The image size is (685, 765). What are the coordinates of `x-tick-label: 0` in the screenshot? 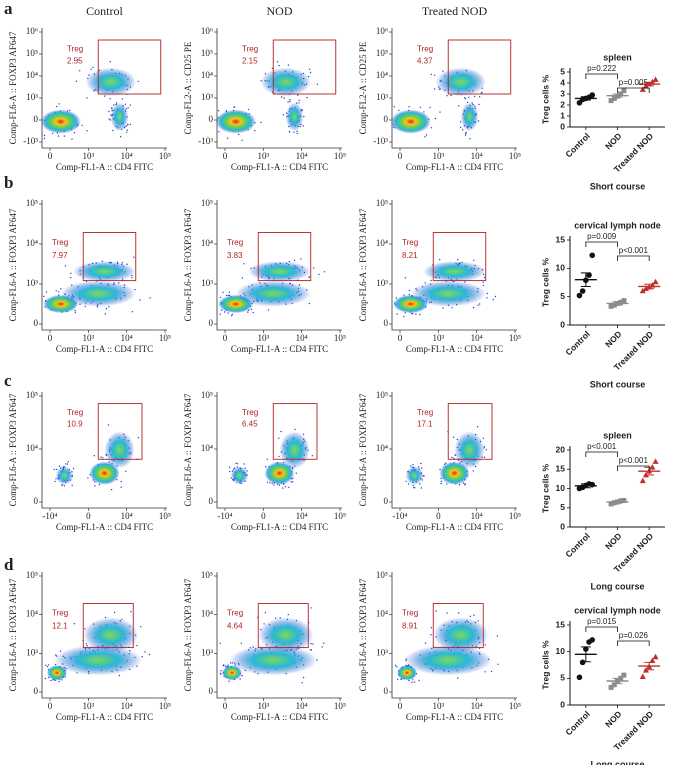 It's located at (88, 516).